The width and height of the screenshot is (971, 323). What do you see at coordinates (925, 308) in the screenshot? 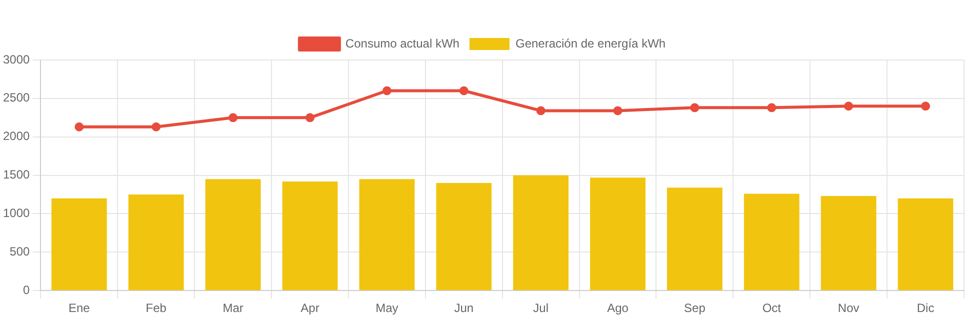
I see `x-tick-label: Dic` at bounding box center [925, 308].